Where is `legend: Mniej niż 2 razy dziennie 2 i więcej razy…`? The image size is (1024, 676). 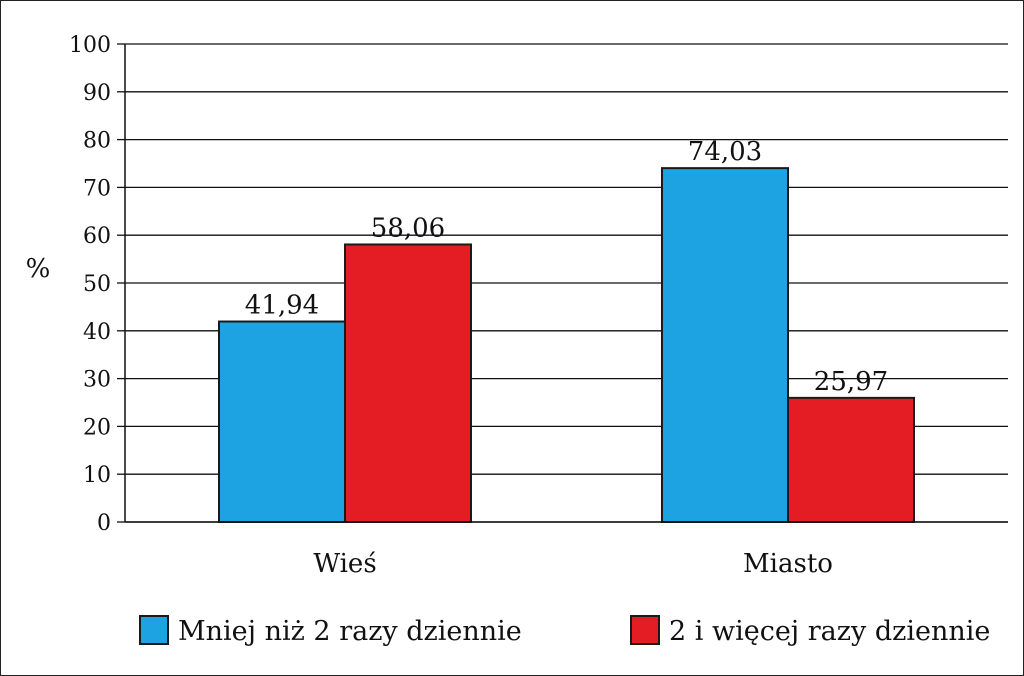
legend: Mniej niż 2 razy dziennie 2 i więcej razy… is located at coordinates (564, 631).